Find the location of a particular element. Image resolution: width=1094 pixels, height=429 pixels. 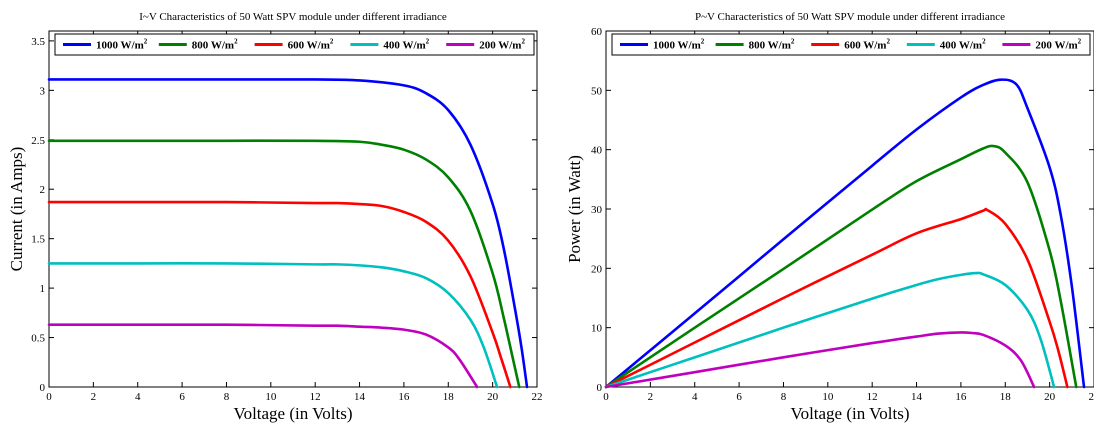

iv-legend-label-4: 200 W/m2 is located at coordinates (502, 45).